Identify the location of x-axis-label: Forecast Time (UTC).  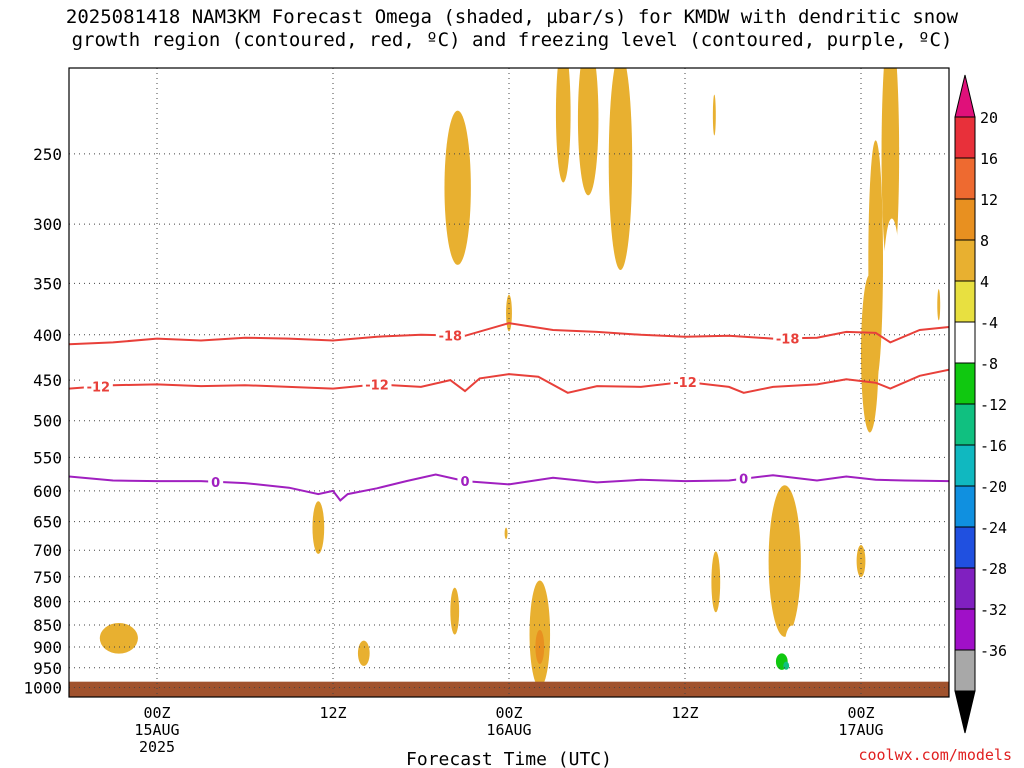
(509, 758).